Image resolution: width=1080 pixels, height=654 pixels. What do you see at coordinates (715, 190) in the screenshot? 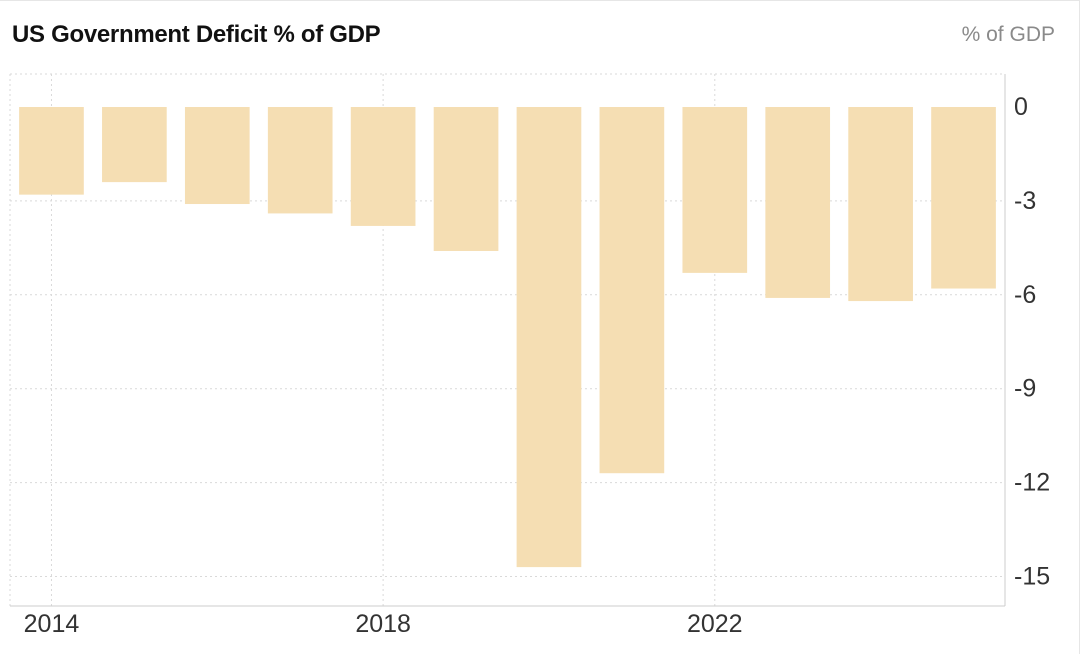
I see `bar-2022` at bounding box center [715, 190].